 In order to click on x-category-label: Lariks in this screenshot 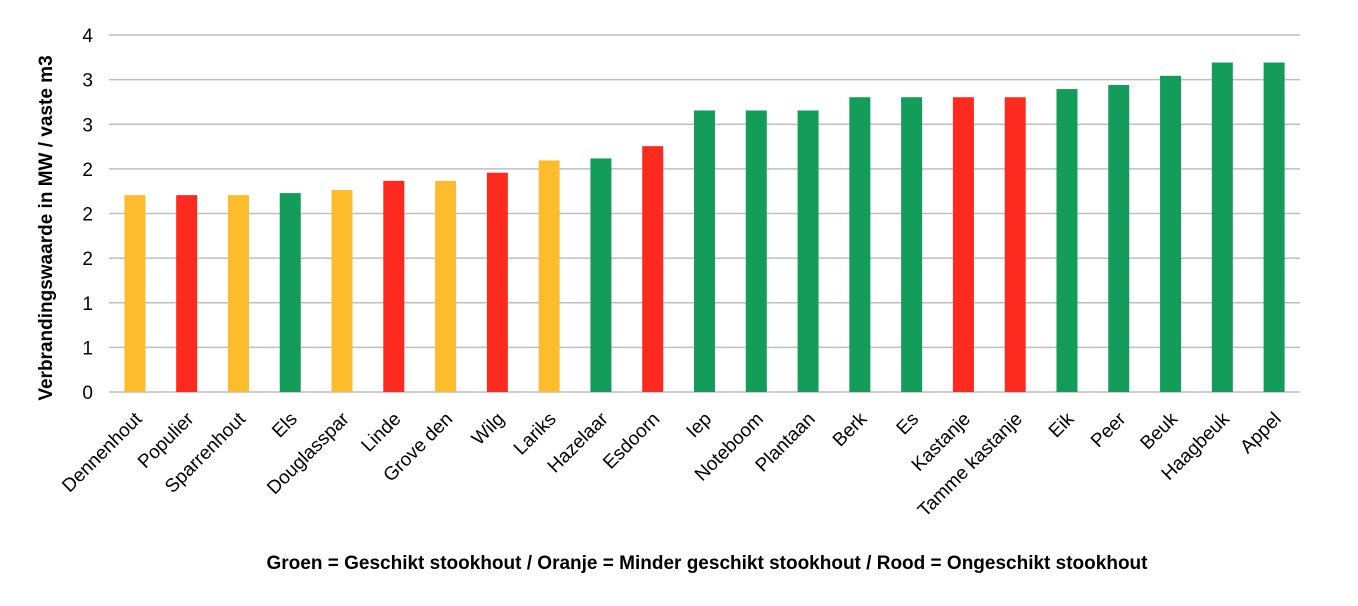, I will do `click(535, 434)`.